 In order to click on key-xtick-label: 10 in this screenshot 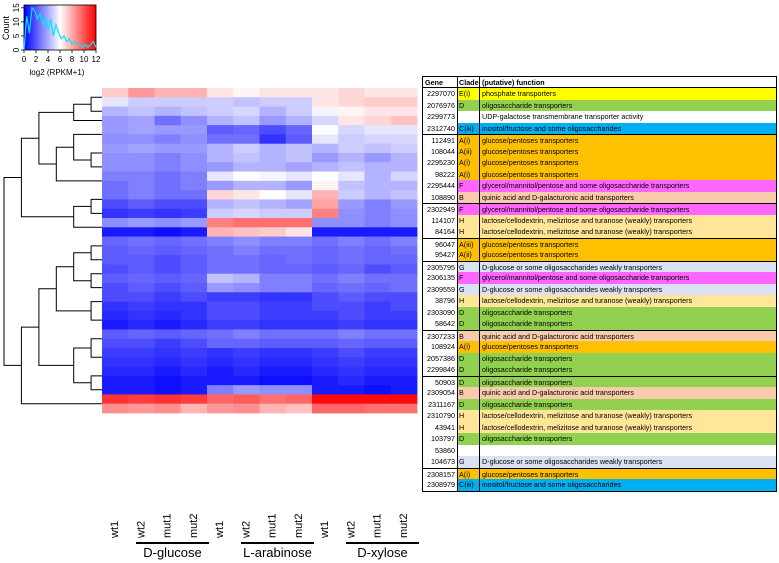, I will do `click(84, 59)`.